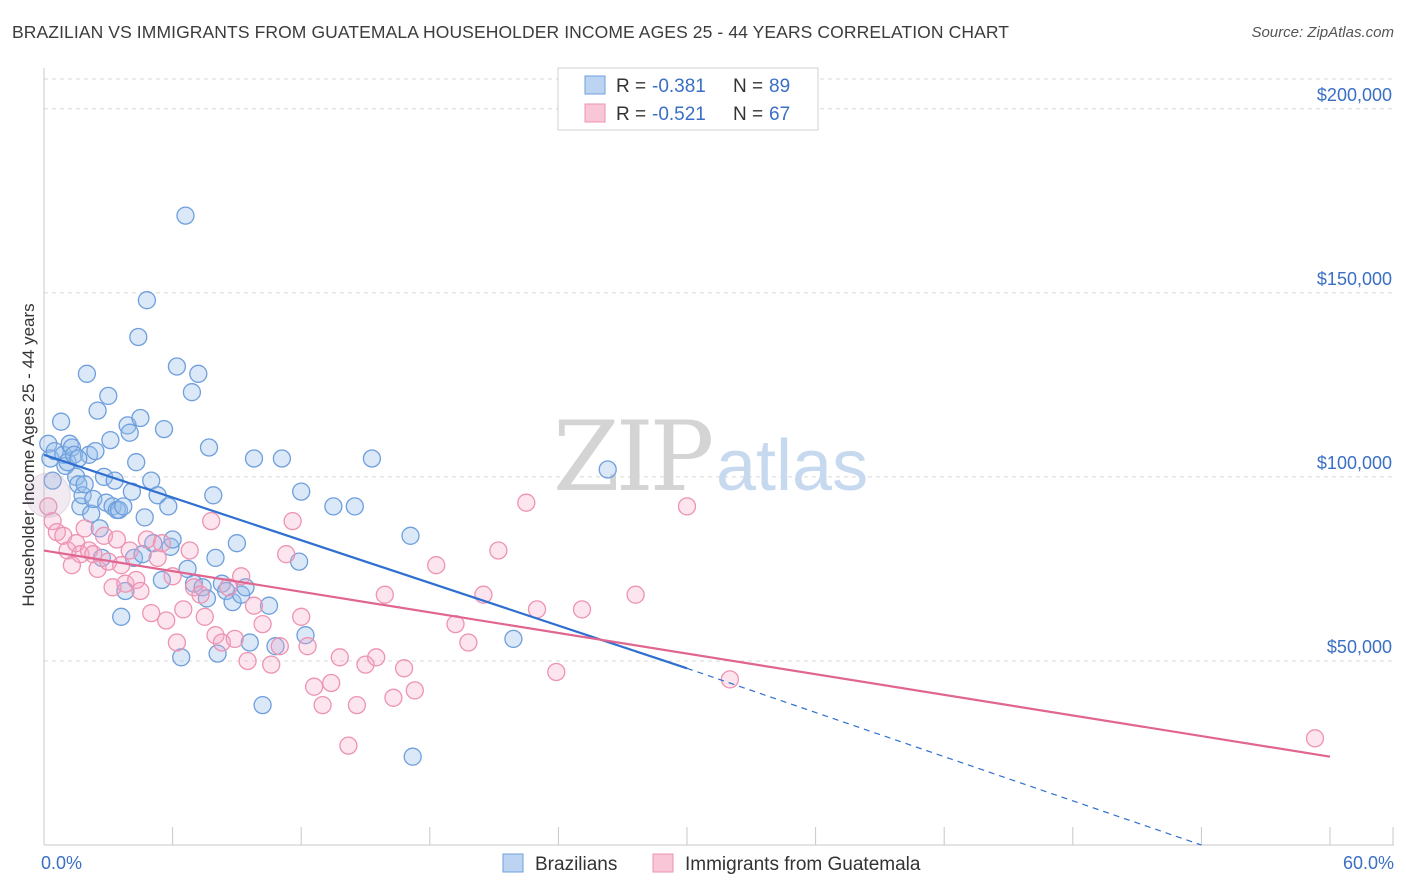  What do you see at coordinates (595, 85) in the screenshot?
I see `legend-swatch-brazilians` at bounding box center [595, 85].